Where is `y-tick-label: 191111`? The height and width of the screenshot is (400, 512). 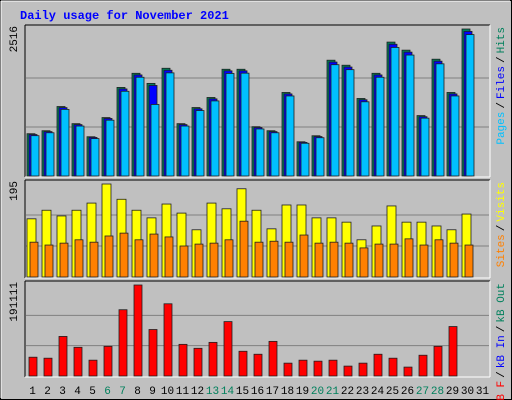 y-tick-label: 191111 is located at coordinates (15, 302).